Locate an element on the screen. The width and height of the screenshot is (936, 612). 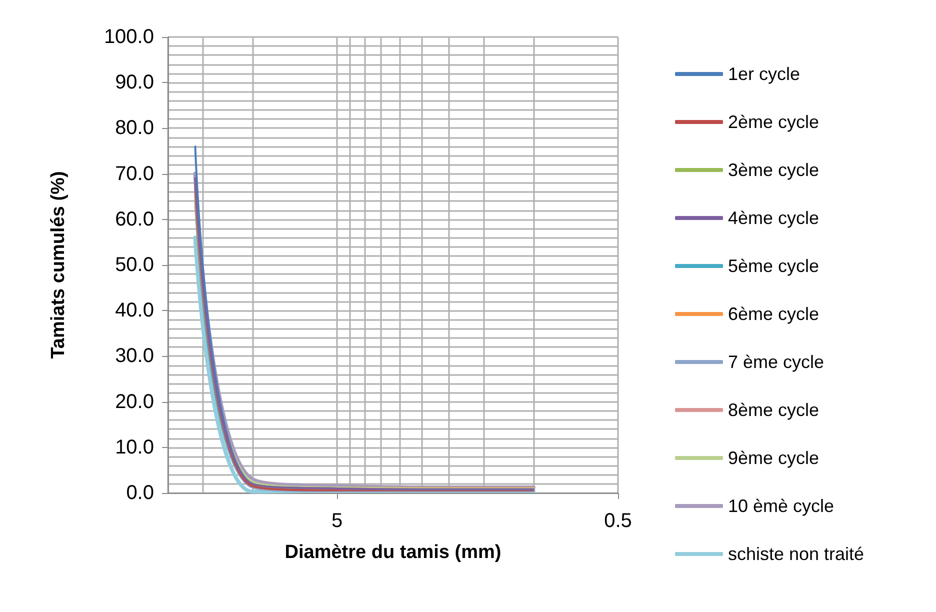
y-tick-label: 40.0 is located at coordinates (134, 311).